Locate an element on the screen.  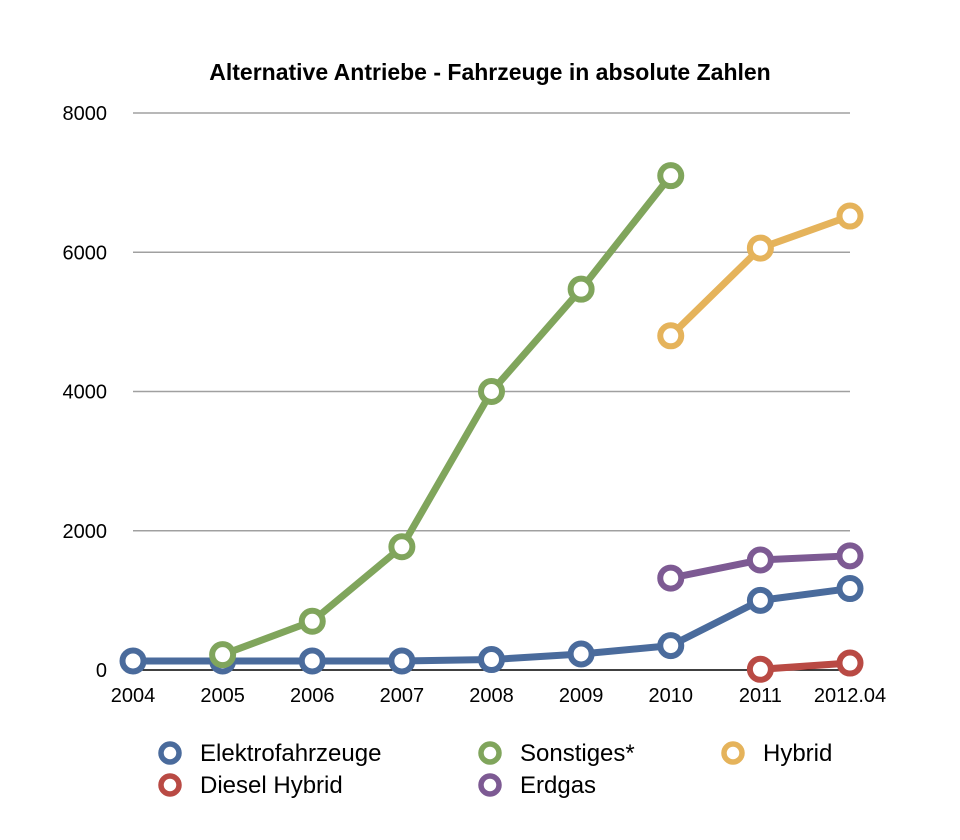
x-tick-label: 2004 is located at coordinates (133, 696).